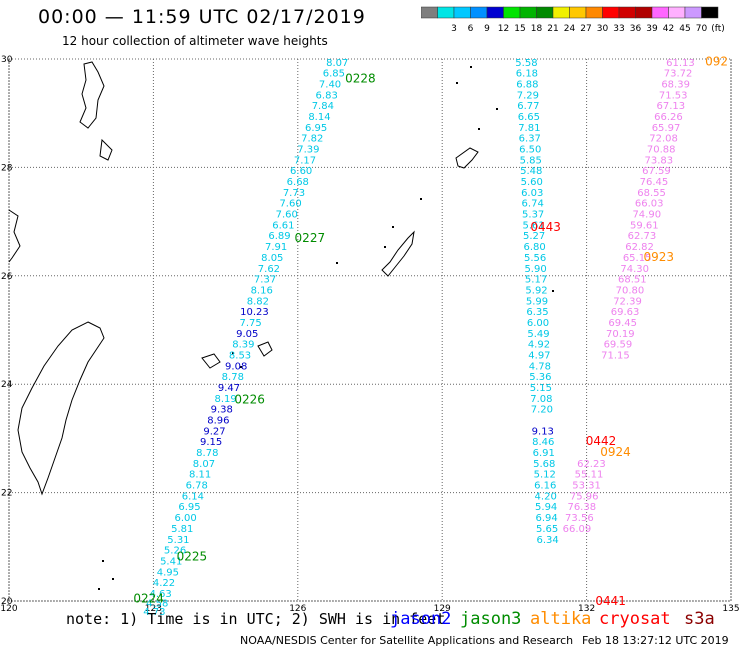 The width and height of the screenshot is (740, 650). Describe the element at coordinates (298, 182) in the screenshot. I see `swh-value: 6.68` at that location.